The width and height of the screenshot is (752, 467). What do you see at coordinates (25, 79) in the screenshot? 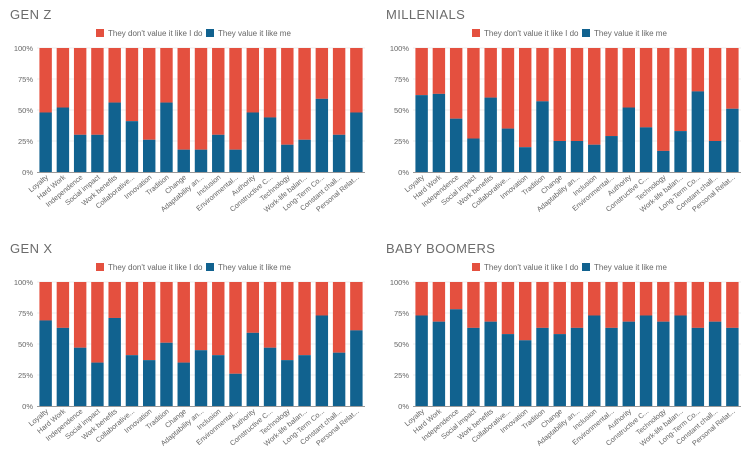
I see `y-tick-label: 75%` at bounding box center [25, 79].